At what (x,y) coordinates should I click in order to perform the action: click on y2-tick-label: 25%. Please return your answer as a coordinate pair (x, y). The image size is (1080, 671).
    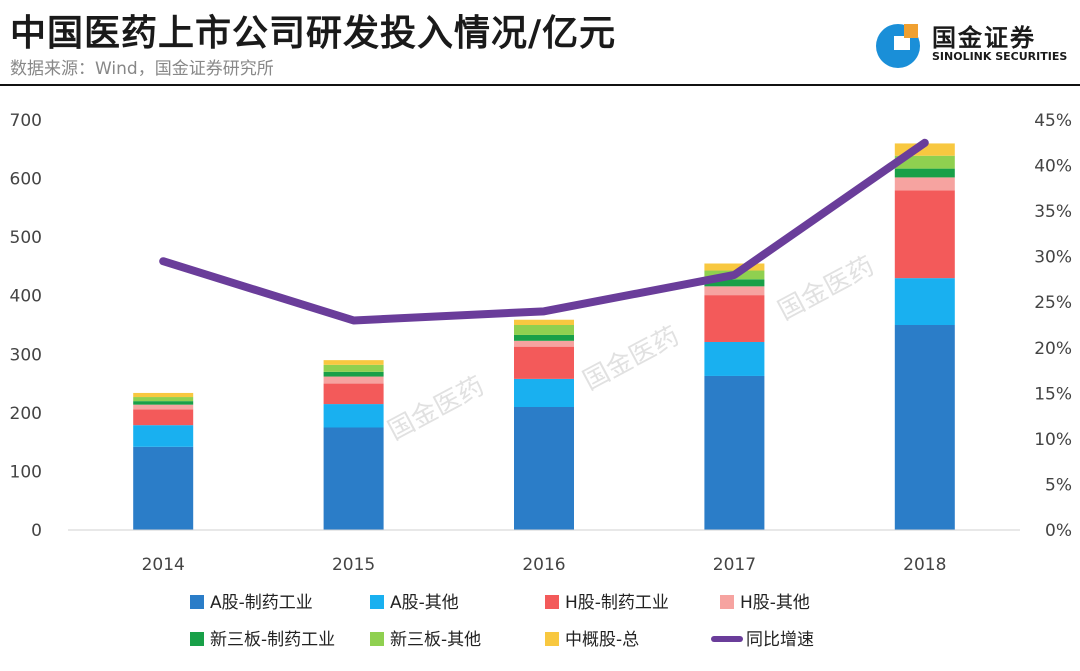
    Looking at the image, I should click on (1053, 303).